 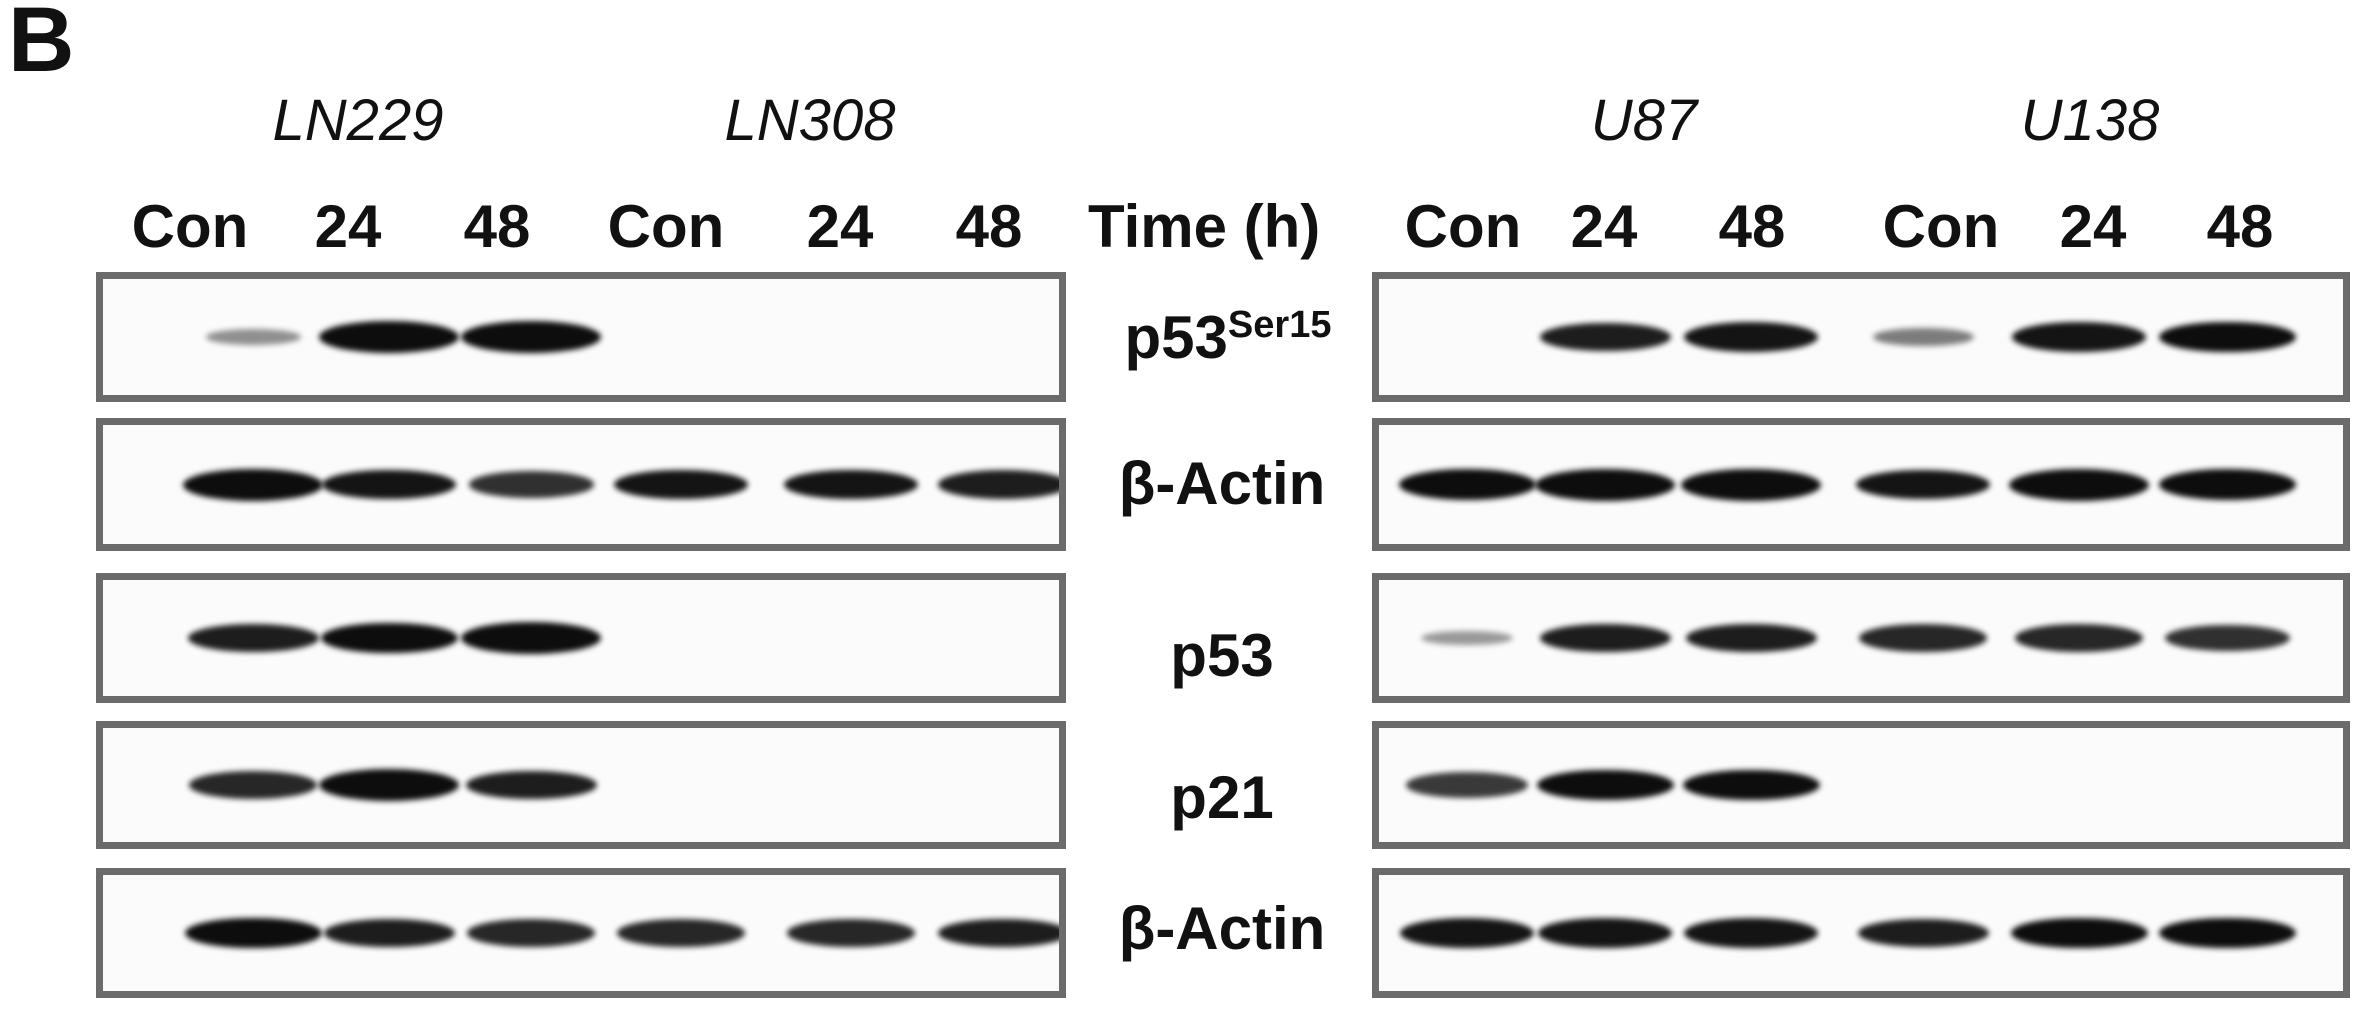 What do you see at coordinates (358, 120) in the screenshot?
I see `cell-line-label: LN229` at bounding box center [358, 120].